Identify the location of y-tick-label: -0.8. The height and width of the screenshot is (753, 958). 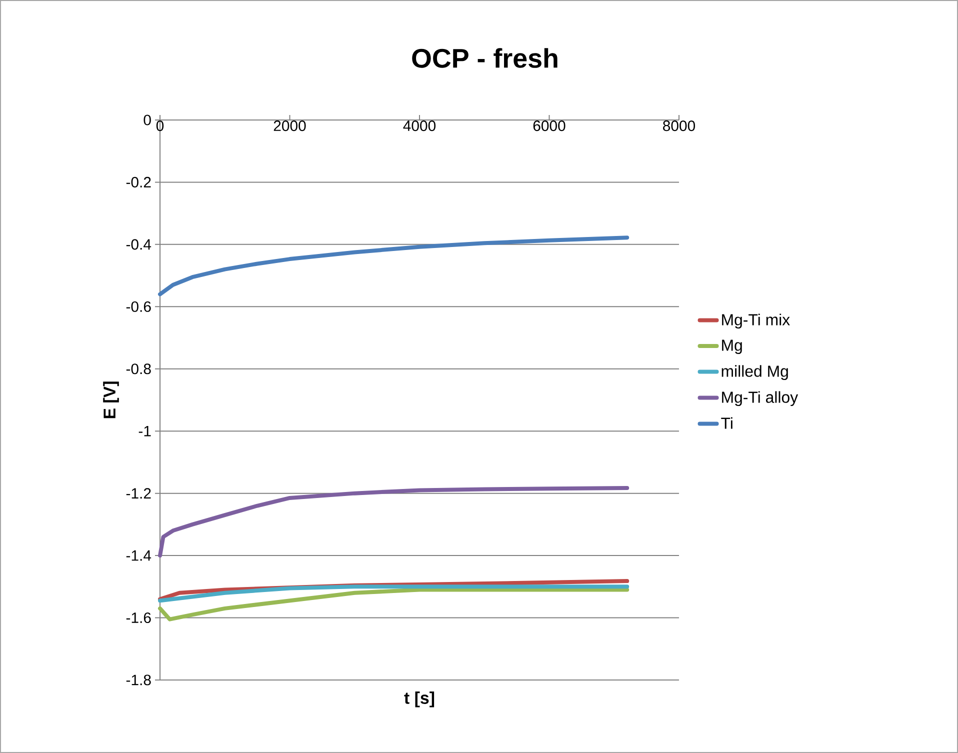
(138, 369).